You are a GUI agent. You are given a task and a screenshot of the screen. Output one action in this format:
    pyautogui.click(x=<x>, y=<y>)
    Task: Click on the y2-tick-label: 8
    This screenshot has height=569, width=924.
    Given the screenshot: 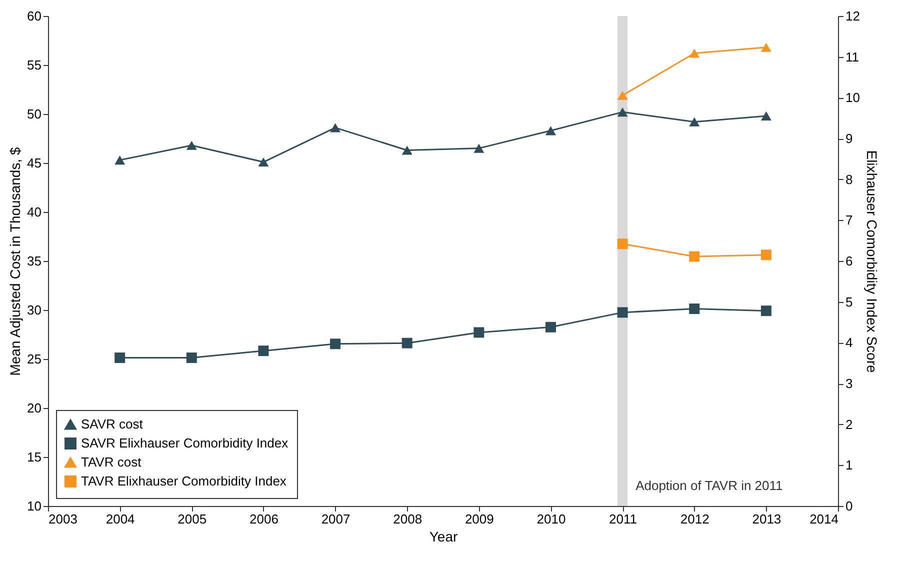 What is the action you would take?
    pyautogui.click(x=849, y=179)
    